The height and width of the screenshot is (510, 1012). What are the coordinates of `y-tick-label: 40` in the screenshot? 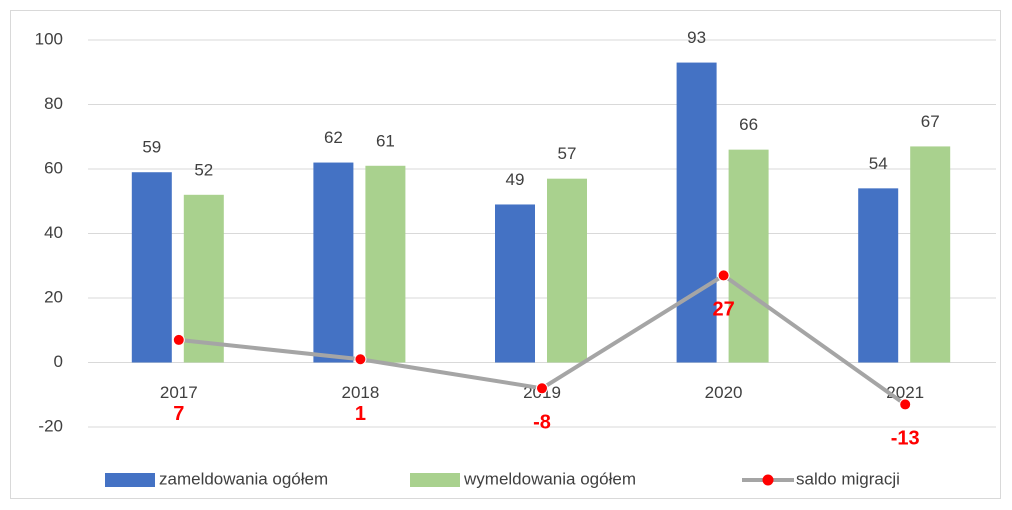 It's located at (53, 232).